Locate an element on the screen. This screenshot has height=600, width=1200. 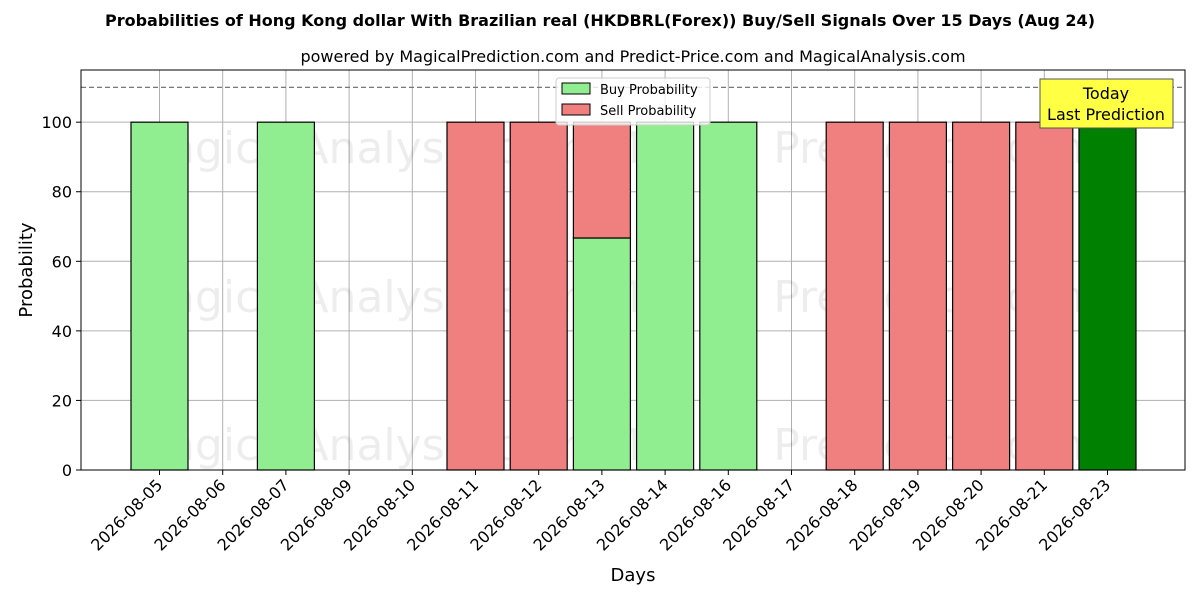
legend: Buy Probability Sell Probability is located at coordinates (633, 101).